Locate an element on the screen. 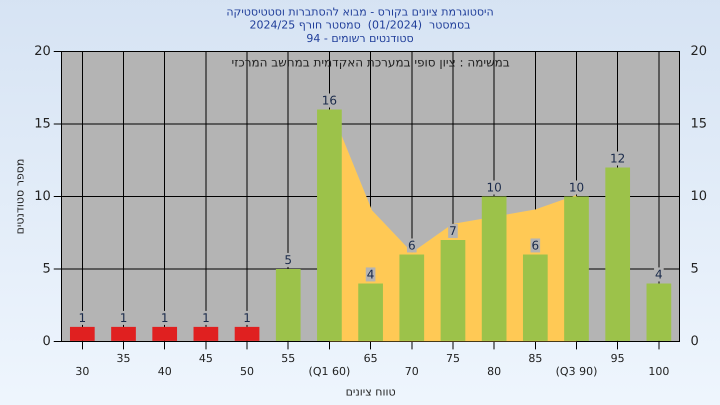 The image size is (720, 405). y-tick-label: 15 is located at coordinates (42, 124).